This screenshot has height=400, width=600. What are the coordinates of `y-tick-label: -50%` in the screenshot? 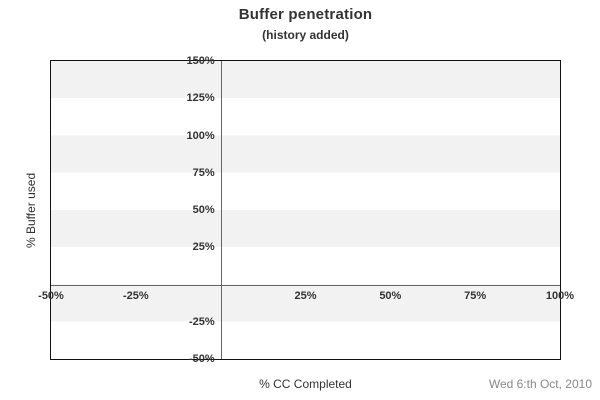 It's located at (201, 359).